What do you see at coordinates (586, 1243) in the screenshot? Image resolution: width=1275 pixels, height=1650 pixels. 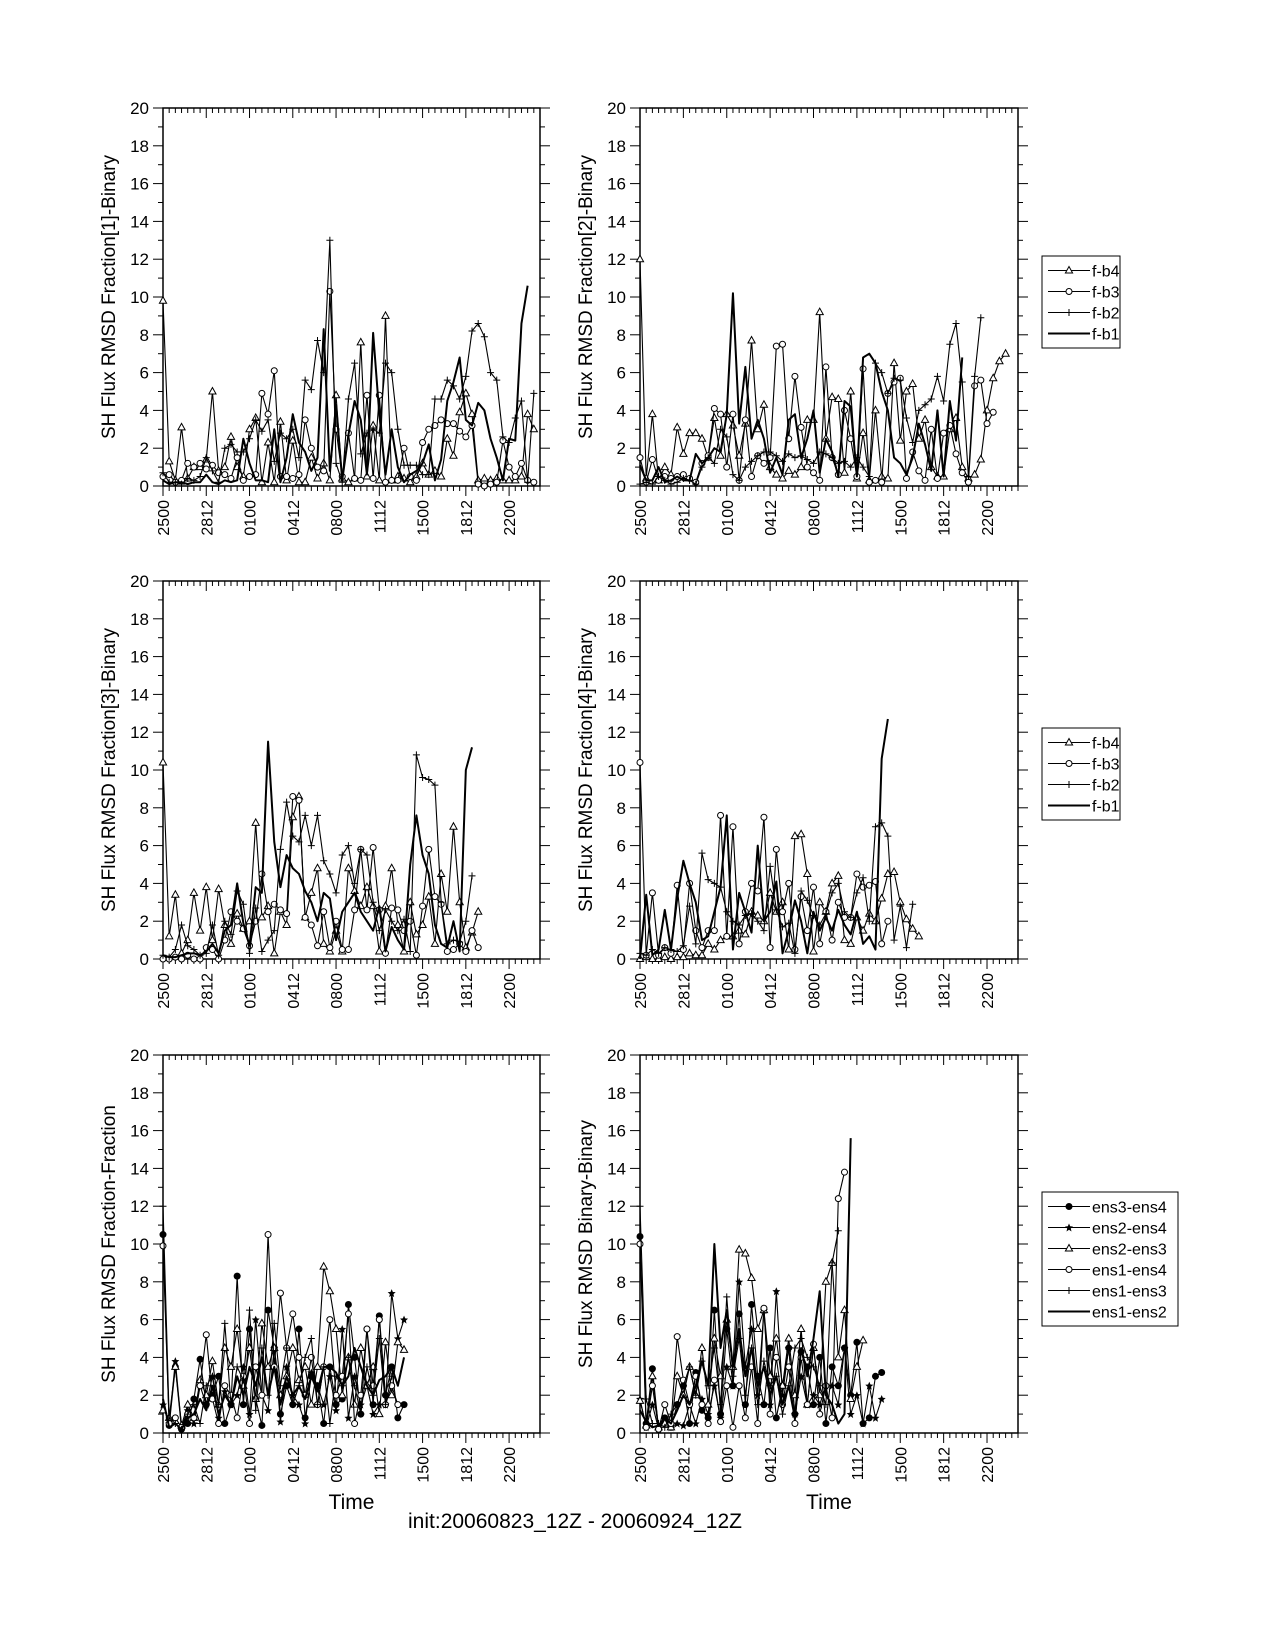 I see `y-axis-title: SH Flux RMSD Binary-Binary` at bounding box center [586, 1243].